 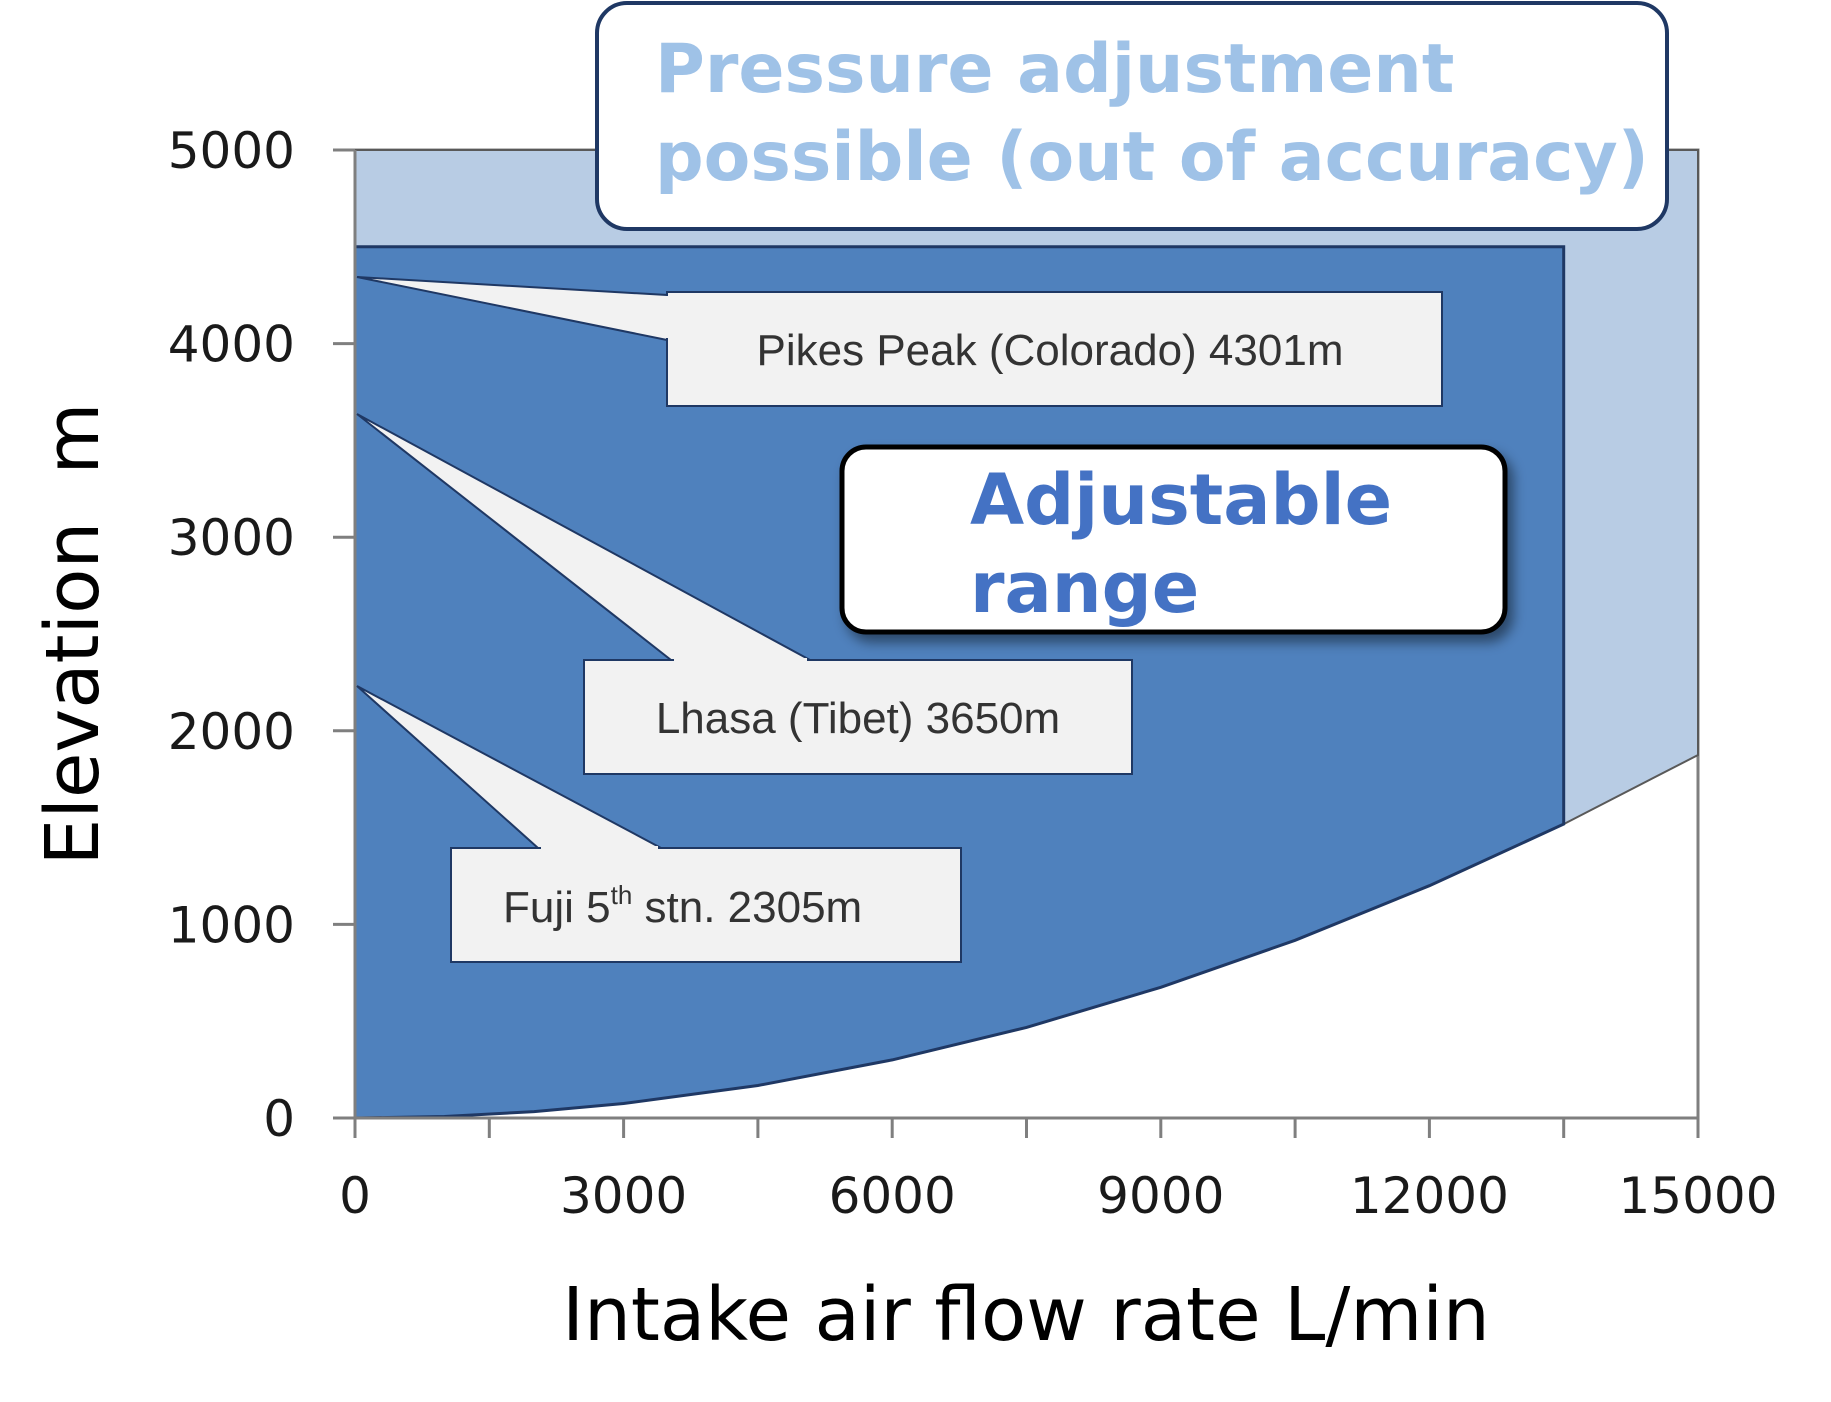 I want to click on out-of-accuracy-line2: possible (out of accuracy), so click(x=1152, y=157).